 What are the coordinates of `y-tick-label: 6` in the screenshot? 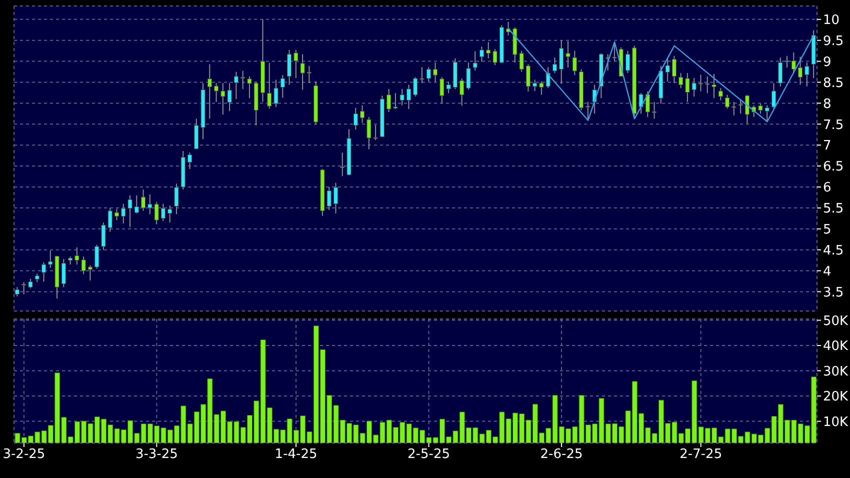 It's located at (827, 188).